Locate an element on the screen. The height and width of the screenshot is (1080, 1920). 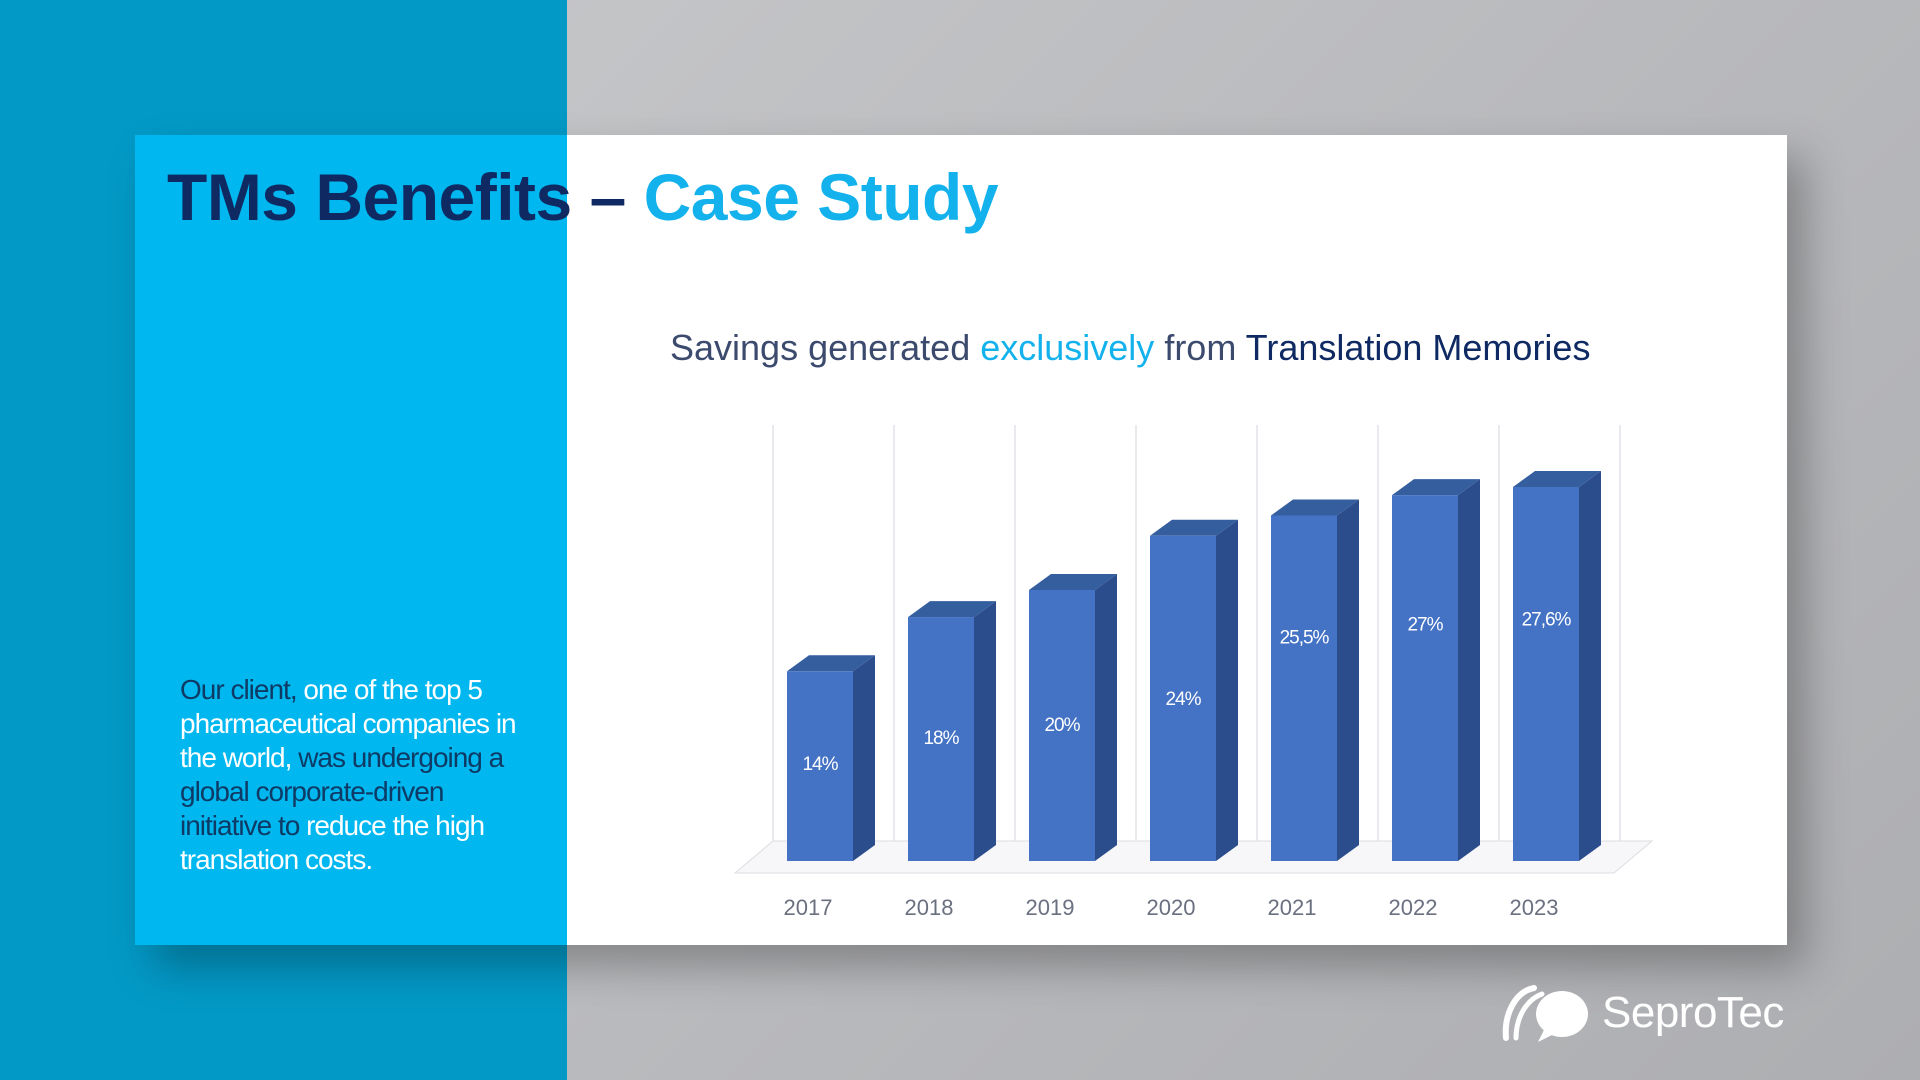
bar-side-2021 is located at coordinates (1348, 680).